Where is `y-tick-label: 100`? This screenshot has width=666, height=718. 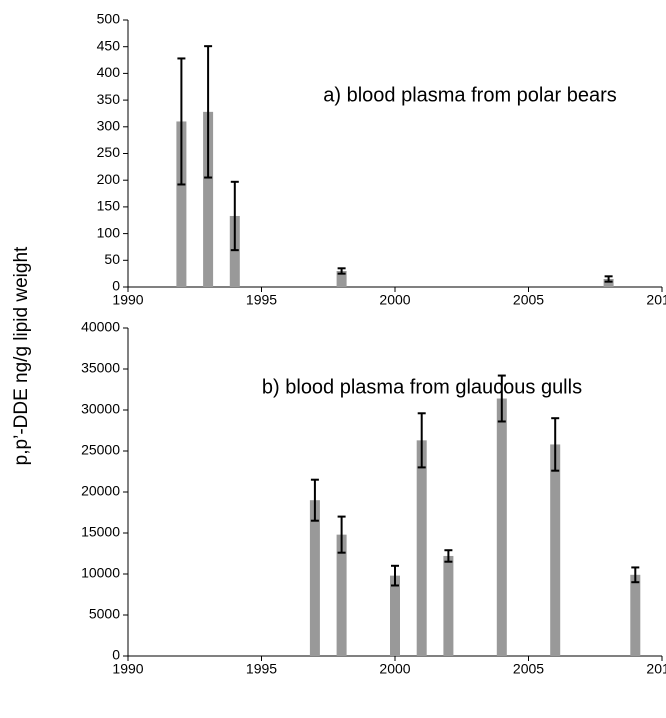
y-tick-label: 100 is located at coordinates (109, 232).